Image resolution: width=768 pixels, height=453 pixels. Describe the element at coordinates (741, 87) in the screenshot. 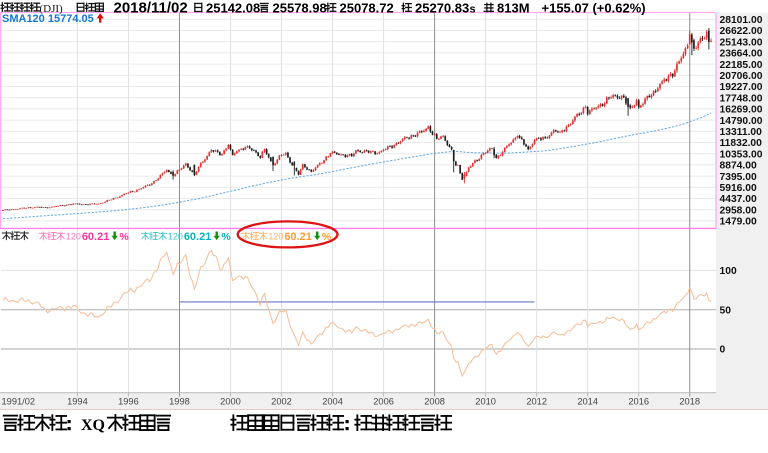

I see `svg-text: 19227.00` at that location.